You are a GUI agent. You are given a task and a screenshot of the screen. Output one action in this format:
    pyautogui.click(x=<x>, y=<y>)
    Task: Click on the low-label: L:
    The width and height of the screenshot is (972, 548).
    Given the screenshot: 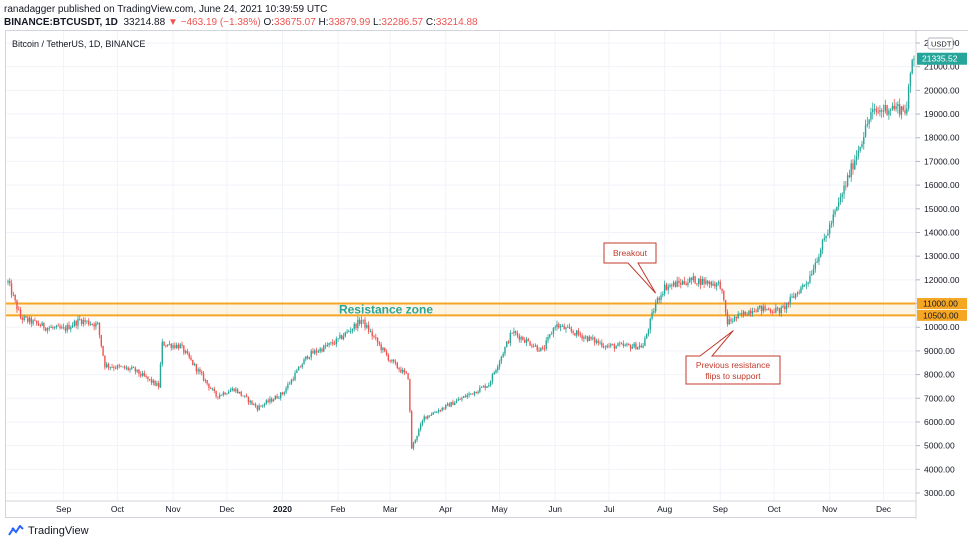 What is the action you would take?
    pyautogui.click(x=377, y=22)
    